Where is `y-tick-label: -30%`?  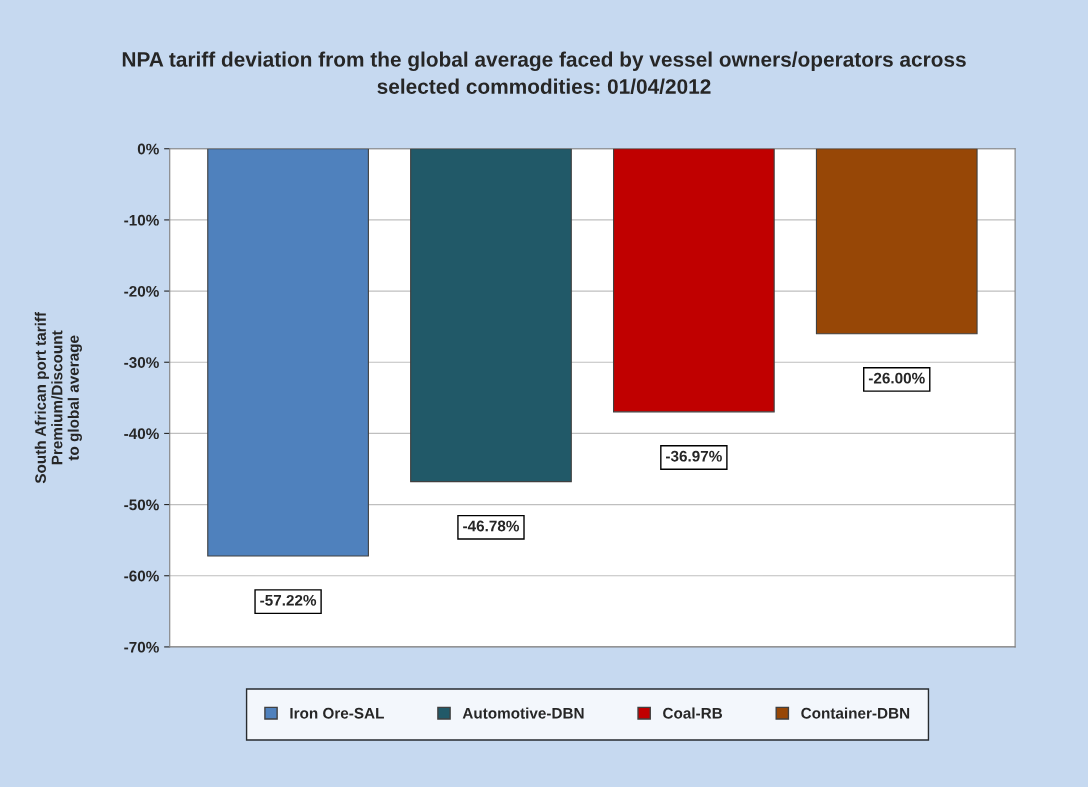 y-tick-label: -30% is located at coordinates (141, 362).